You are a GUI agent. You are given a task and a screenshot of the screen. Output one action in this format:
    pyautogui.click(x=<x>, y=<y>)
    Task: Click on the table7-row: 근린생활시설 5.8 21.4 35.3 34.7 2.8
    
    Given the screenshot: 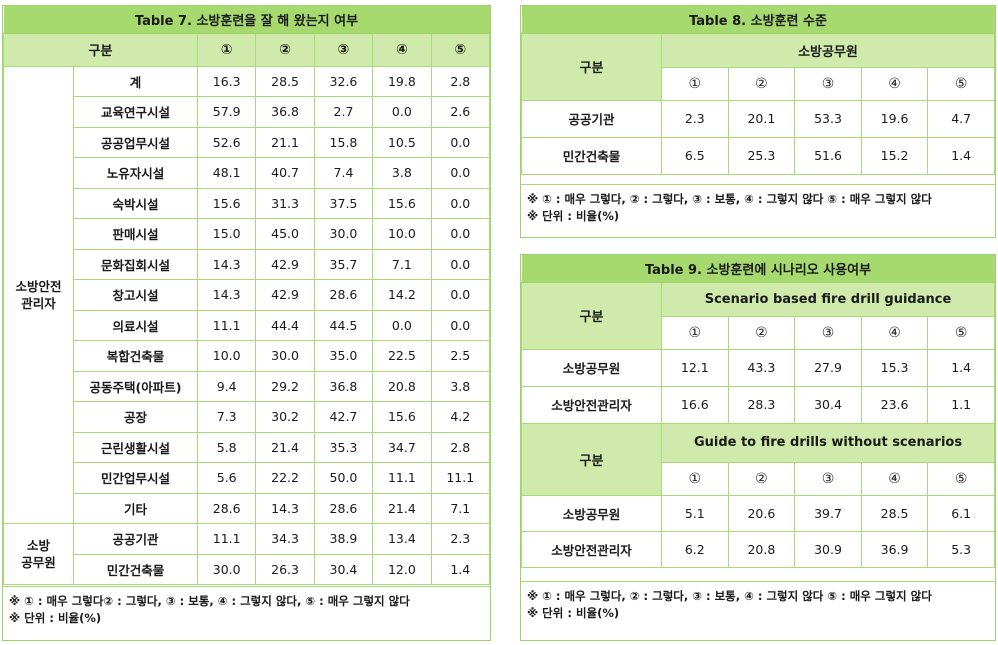 What is the action you would take?
    pyautogui.click(x=247, y=447)
    